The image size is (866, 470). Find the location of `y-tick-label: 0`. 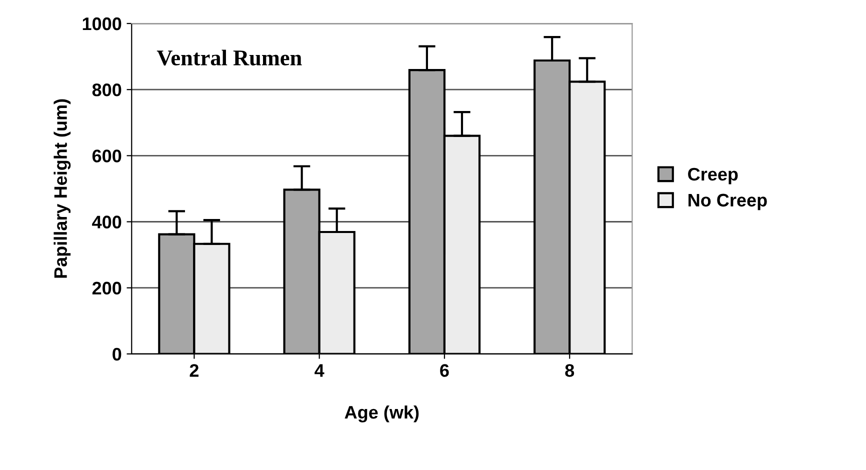

y-tick-label: 0 is located at coordinates (117, 354).